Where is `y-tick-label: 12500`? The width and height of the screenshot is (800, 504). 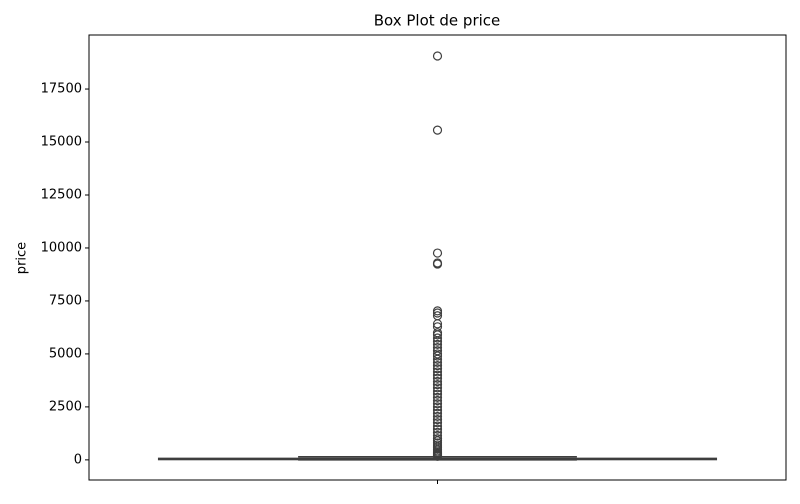 y-tick-label: 12500 is located at coordinates (61, 194).